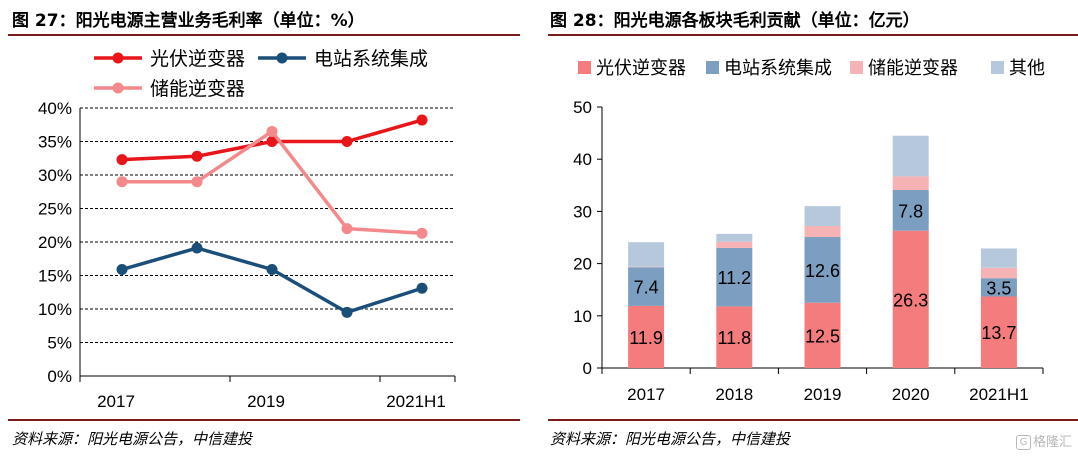 This screenshot has height=460, width=1078. I want to click on y-tick-label: 15%, so click(55, 276).